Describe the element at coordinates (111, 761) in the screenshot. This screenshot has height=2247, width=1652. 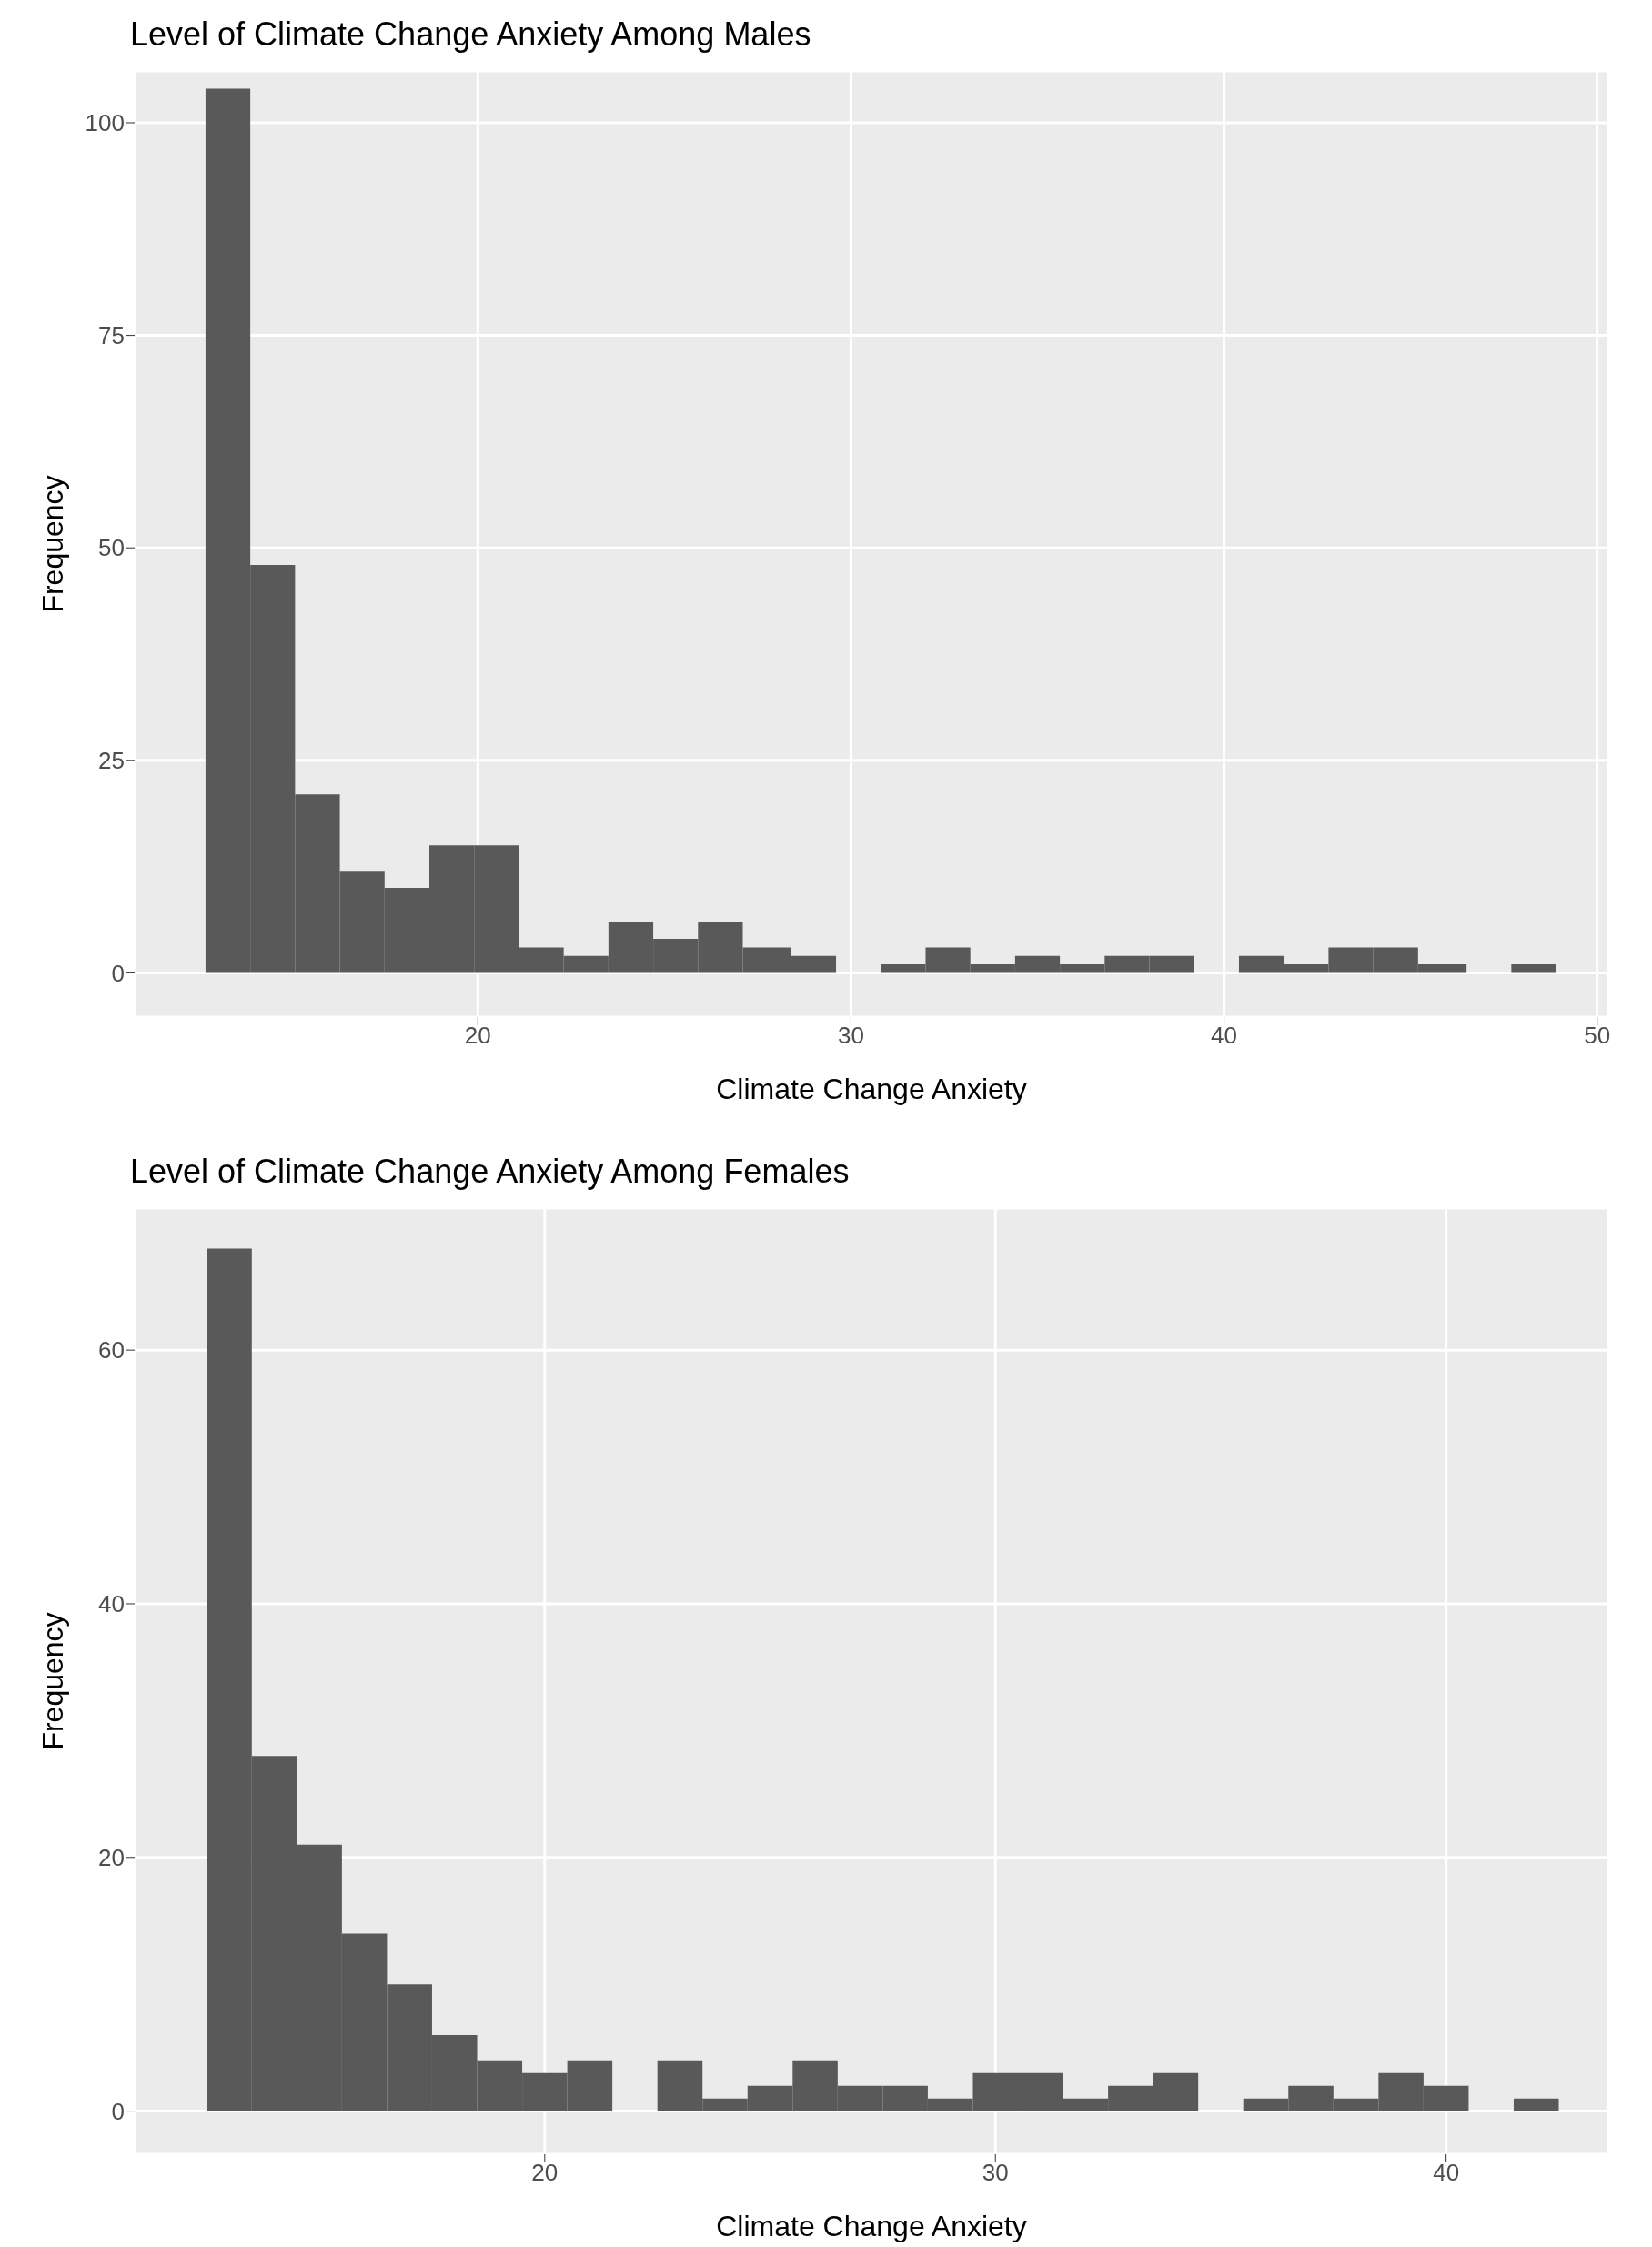
I see `y-tick-label: 25` at that location.